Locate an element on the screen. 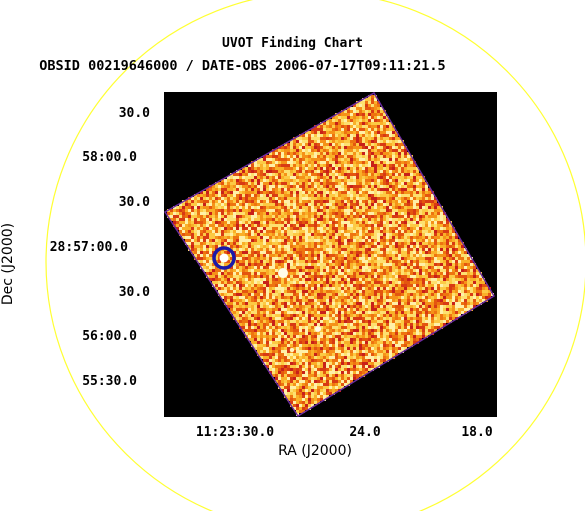  source-marker-ring is located at coordinates (224, 258).